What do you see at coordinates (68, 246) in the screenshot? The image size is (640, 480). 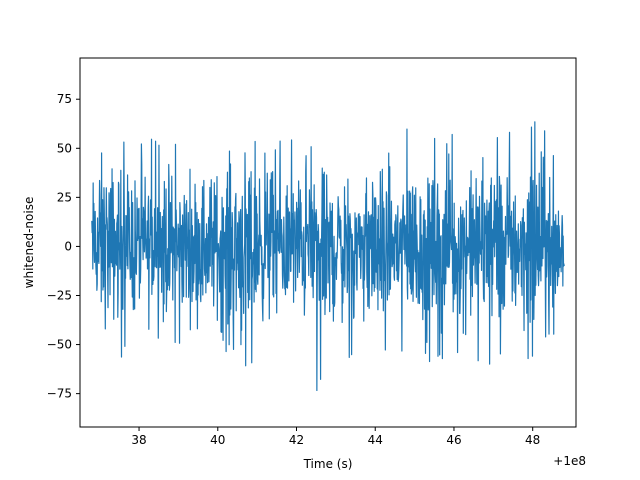 I see `y-tick-label: 0` at bounding box center [68, 246].